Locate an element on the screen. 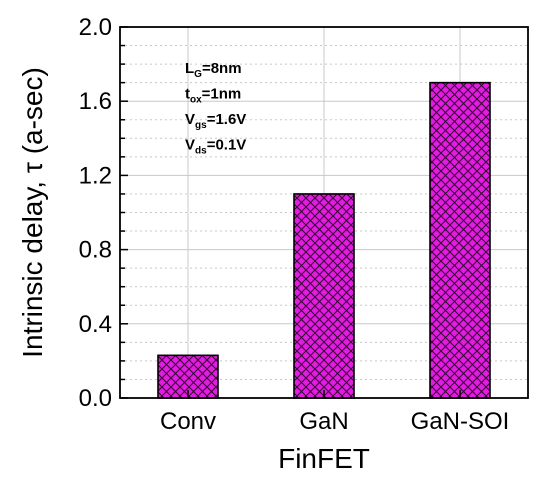  bar-gan-soi is located at coordinates (460, 240).